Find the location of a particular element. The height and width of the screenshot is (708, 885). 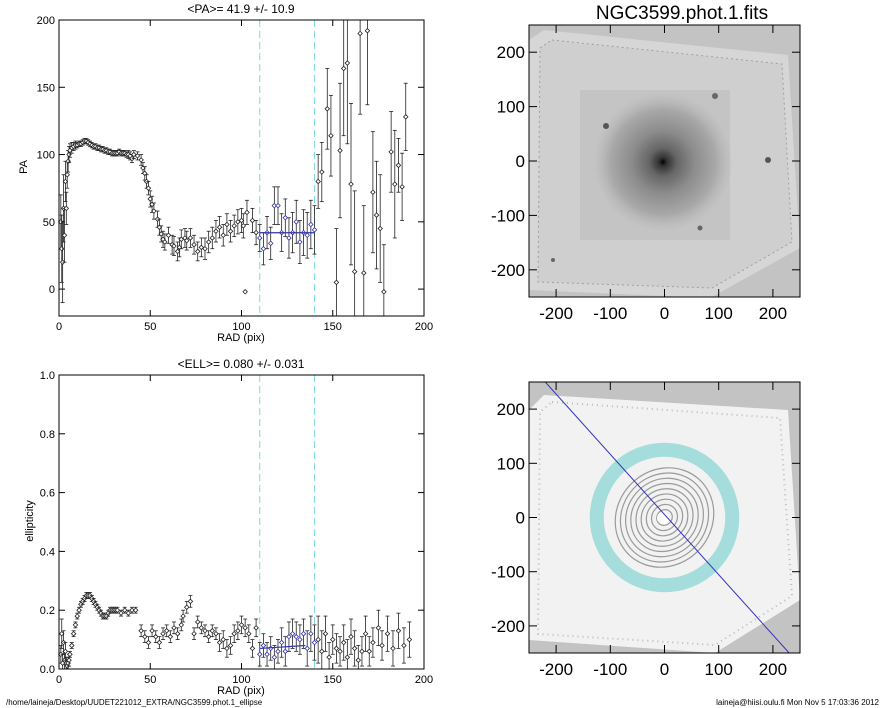

ytick-label-1: 0.2 is located at coordinates (47, 611).